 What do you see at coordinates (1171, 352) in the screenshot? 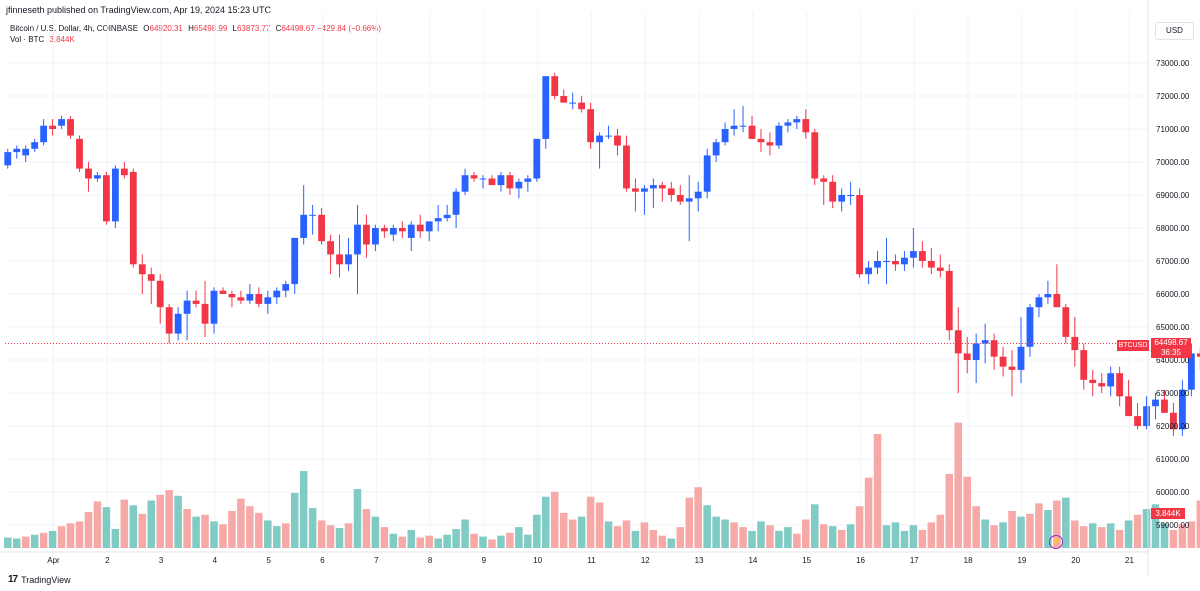
I see `bar-countdown: 36:35` at bounding box center [1171, 352].